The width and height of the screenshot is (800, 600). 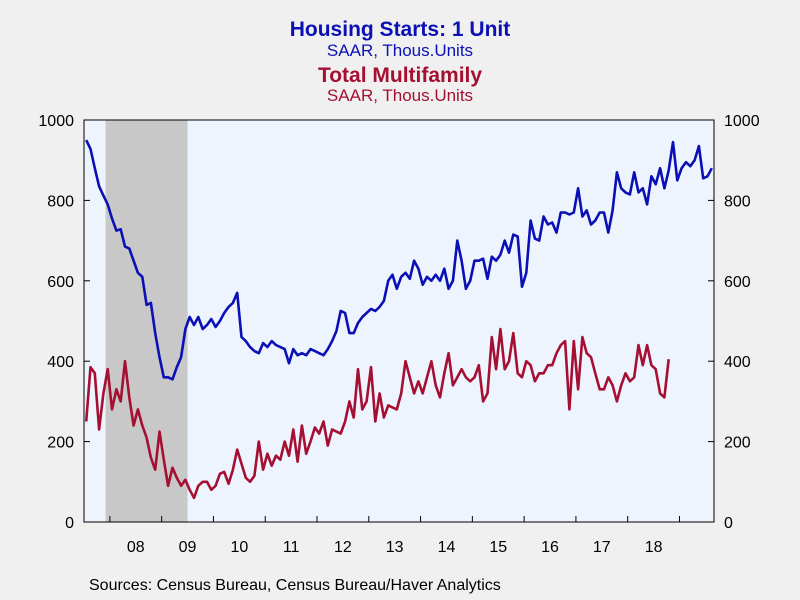 I want to click on y-tick-label-right: 200, so click(x=737, y=443).